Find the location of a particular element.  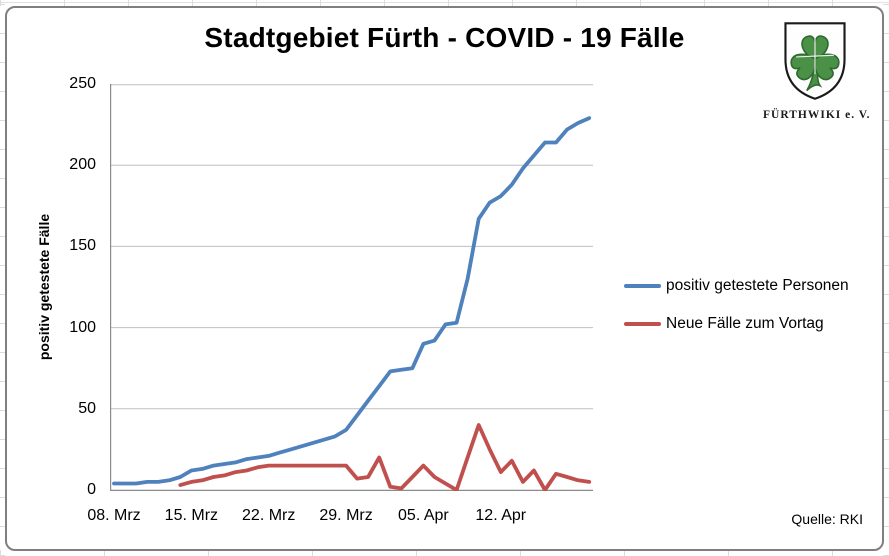

y-tick-label: 250 is located at coordinates (82, 83).